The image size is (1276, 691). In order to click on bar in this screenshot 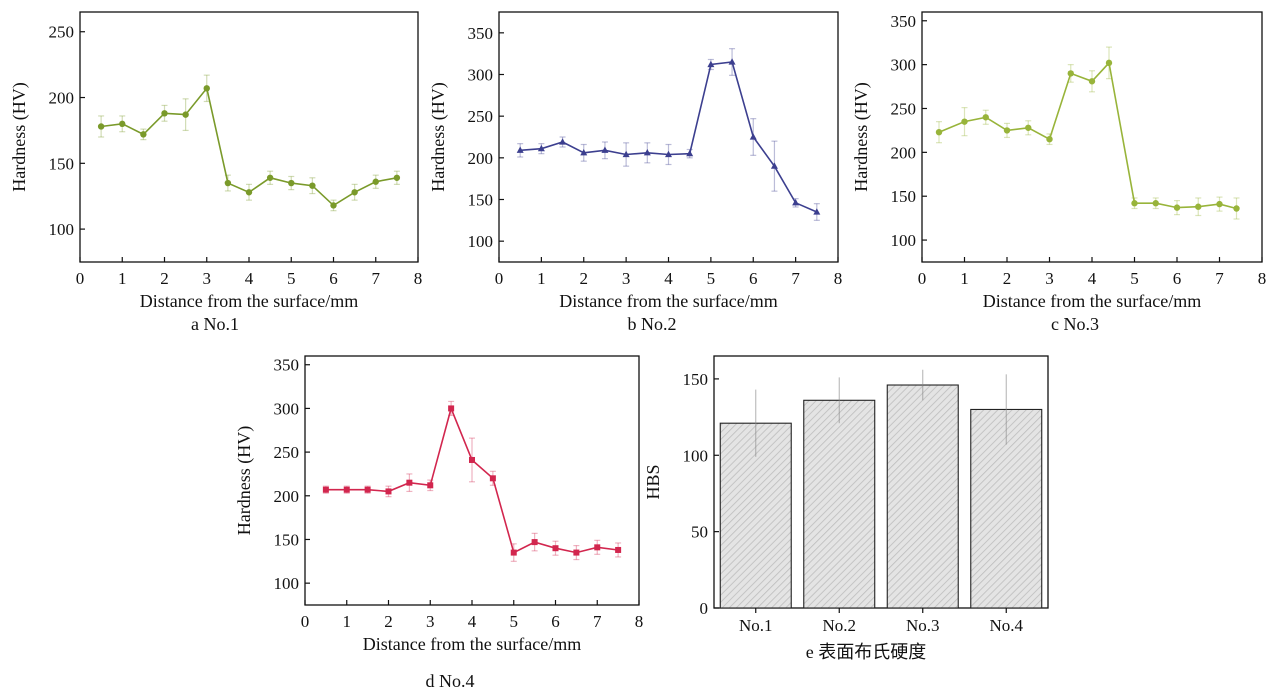, I will do `click(839, 504)`.